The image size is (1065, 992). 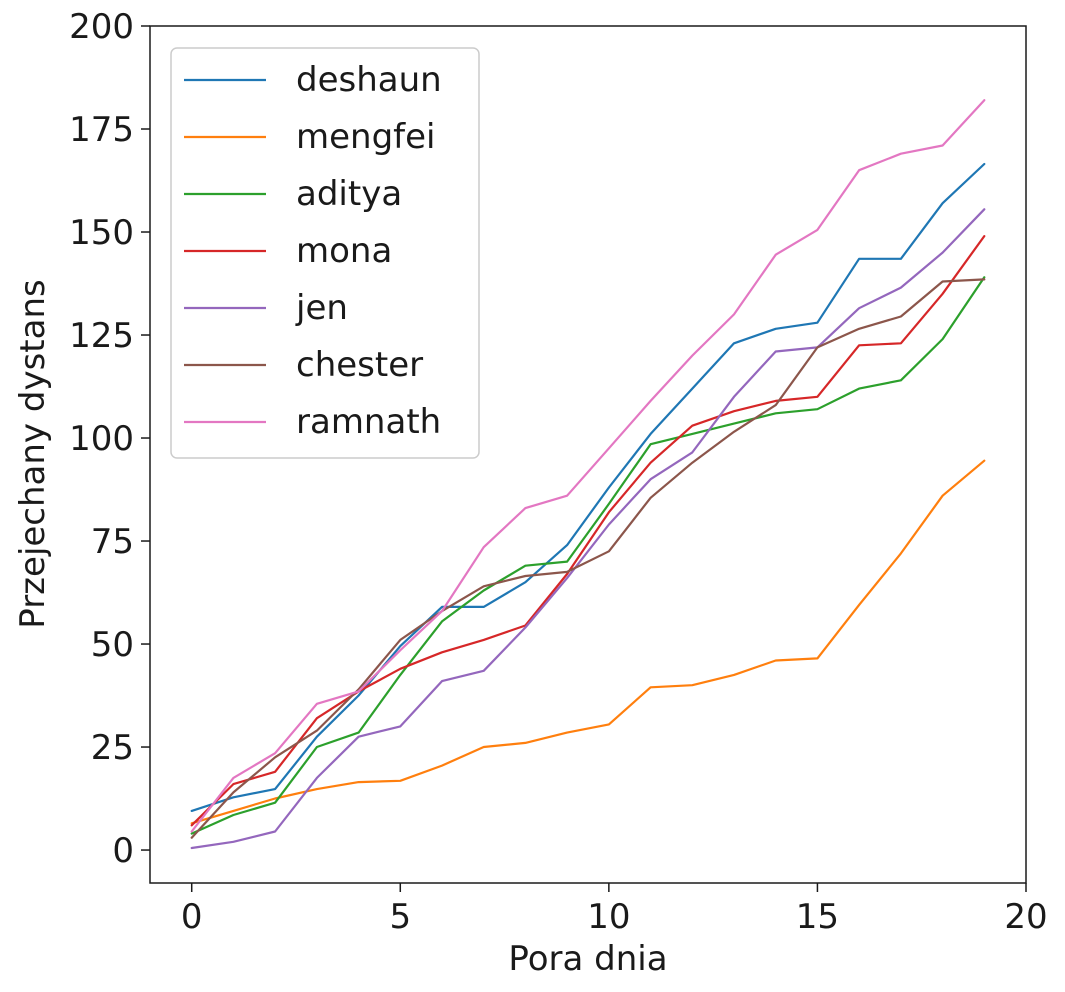 What do you see at coordinates (123, 851) in the screenshot?
I see `y-tick-label: 0` at bounding box center [123, 851].